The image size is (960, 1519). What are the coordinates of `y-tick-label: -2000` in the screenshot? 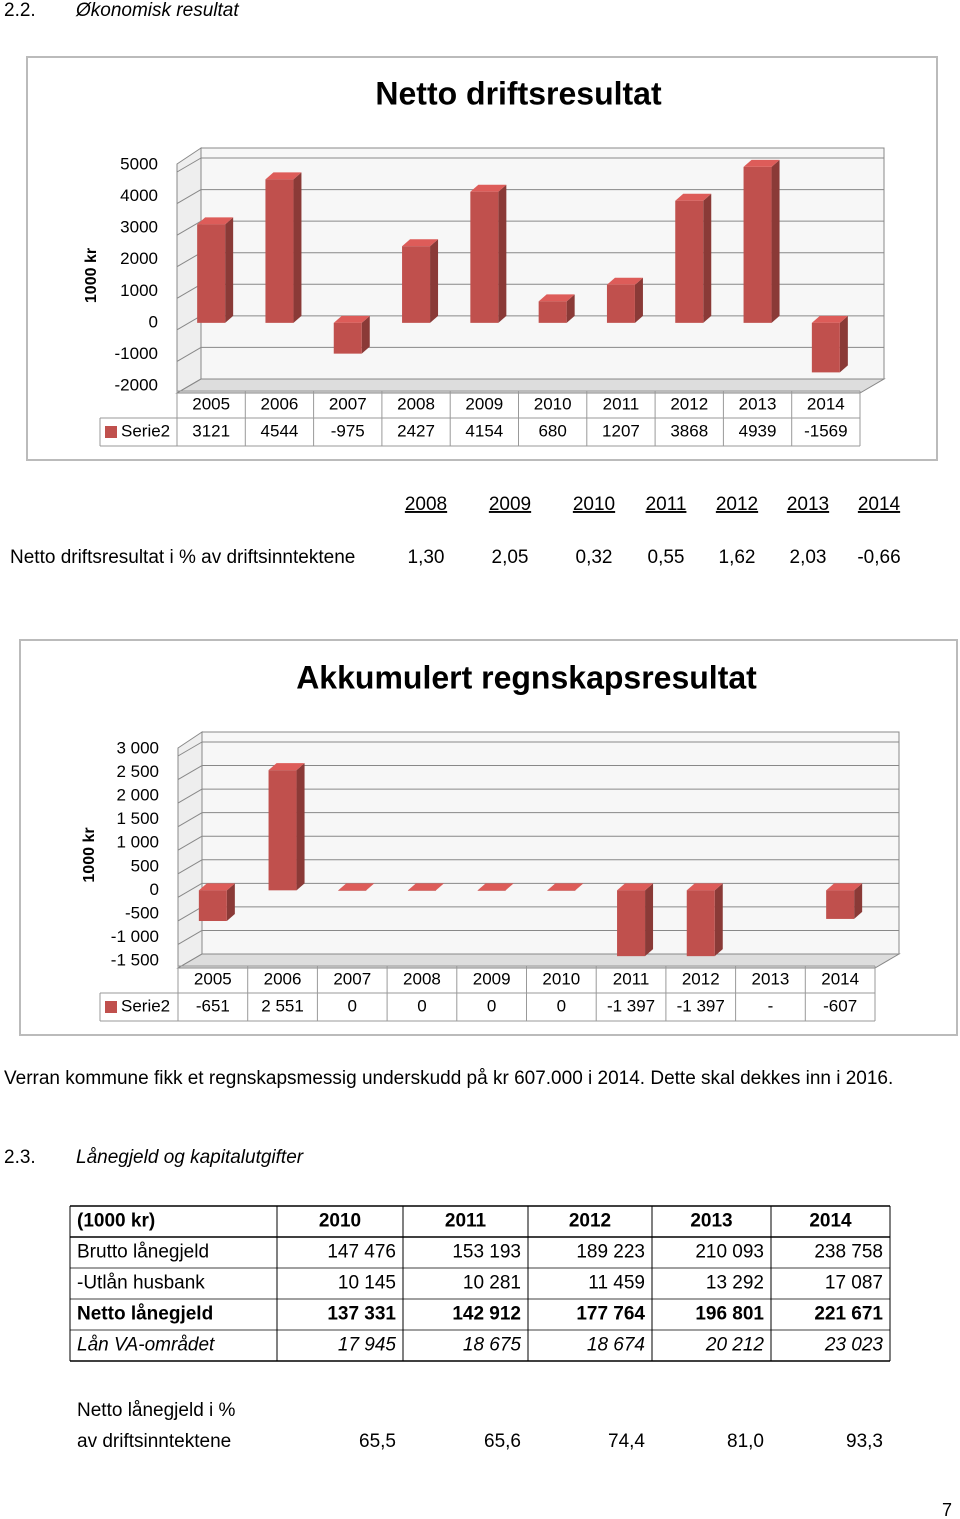 It's located at (136, 384).